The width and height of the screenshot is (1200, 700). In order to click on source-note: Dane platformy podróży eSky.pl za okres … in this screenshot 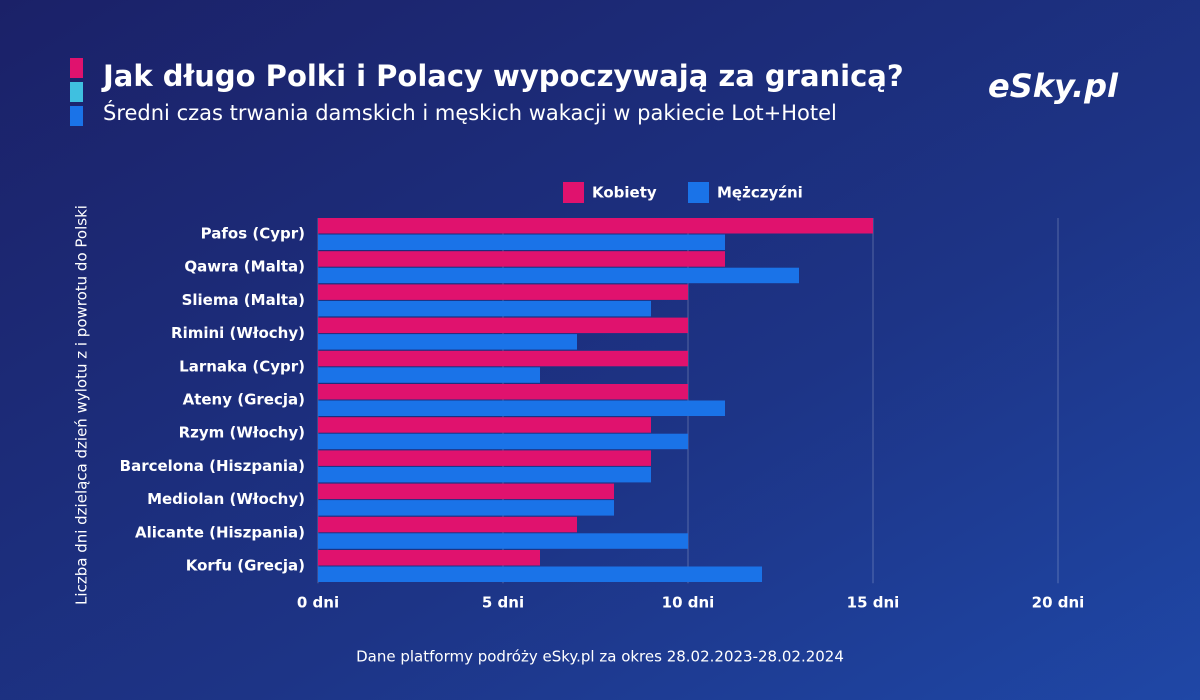, I will do `click(600, 657)`.